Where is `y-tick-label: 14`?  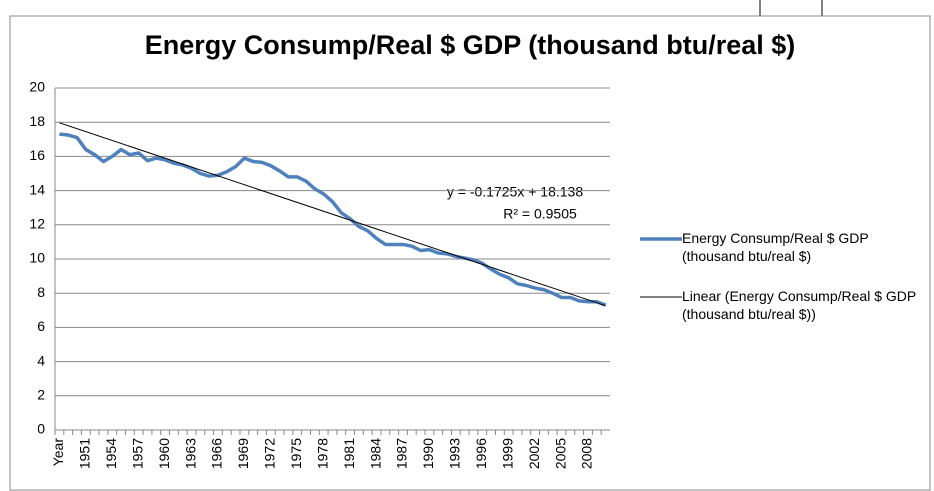 y-tick-label: 14 is located at coordinates (37, 189).